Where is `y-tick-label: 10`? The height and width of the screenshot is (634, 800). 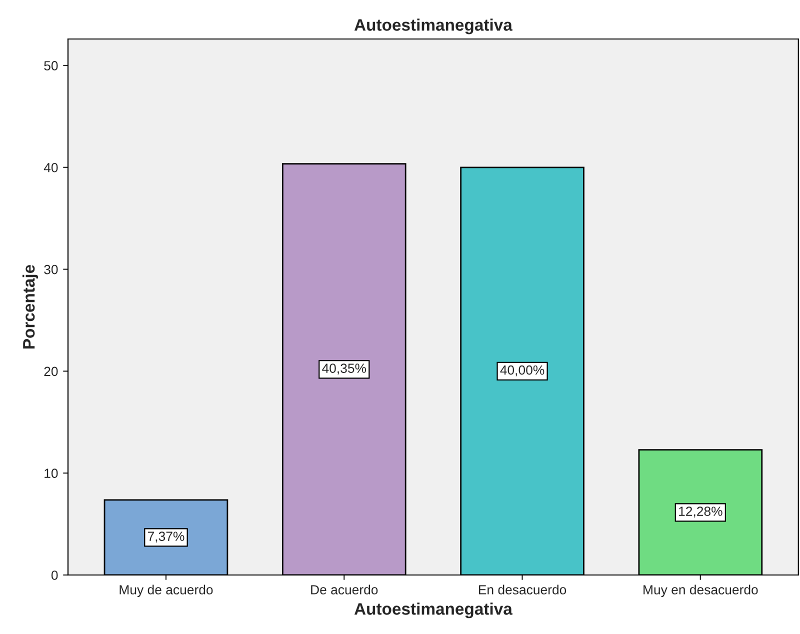 y-tick-label: 10 is located at coordinates (51, 473).